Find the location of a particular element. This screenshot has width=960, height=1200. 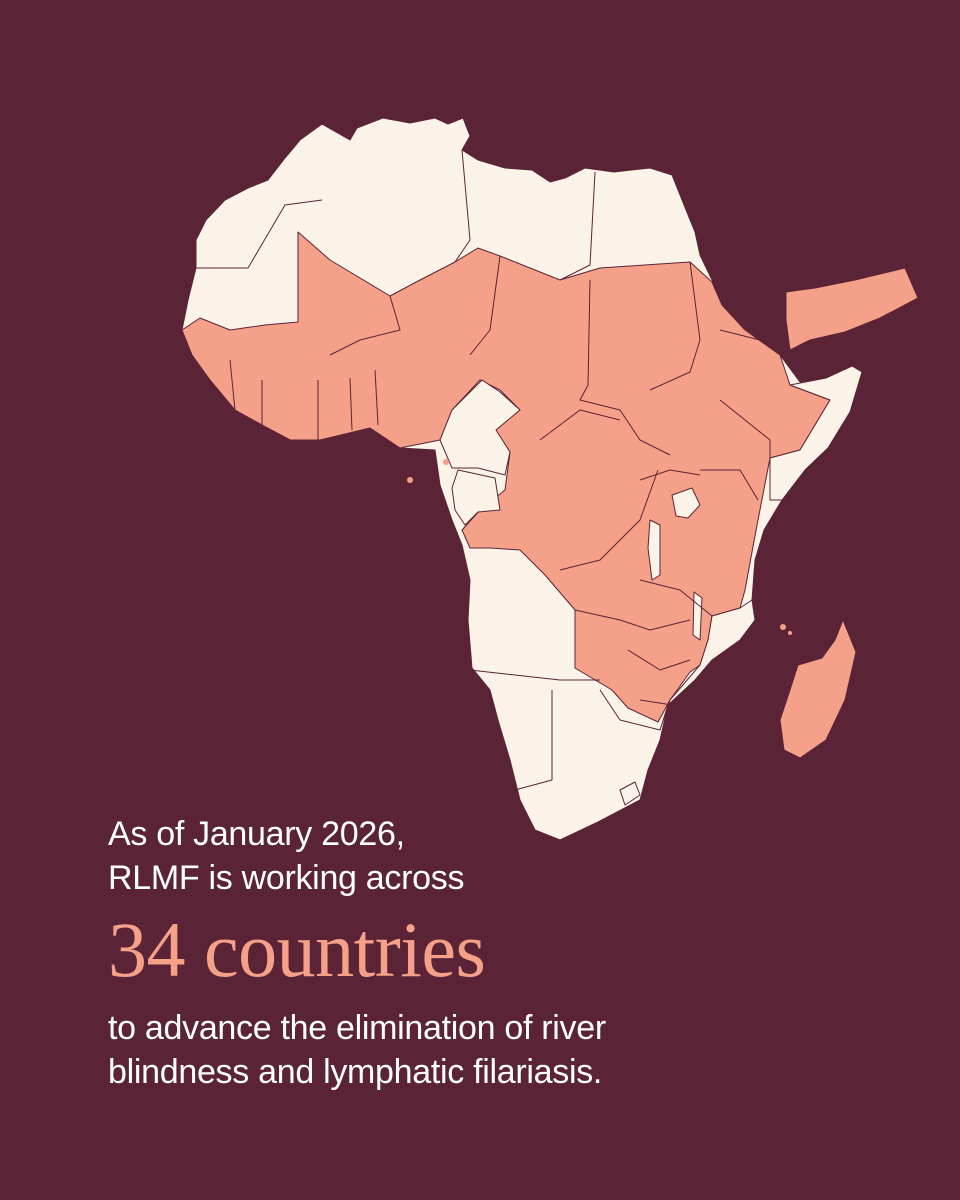

gabon is located at coordinates (476, 497).